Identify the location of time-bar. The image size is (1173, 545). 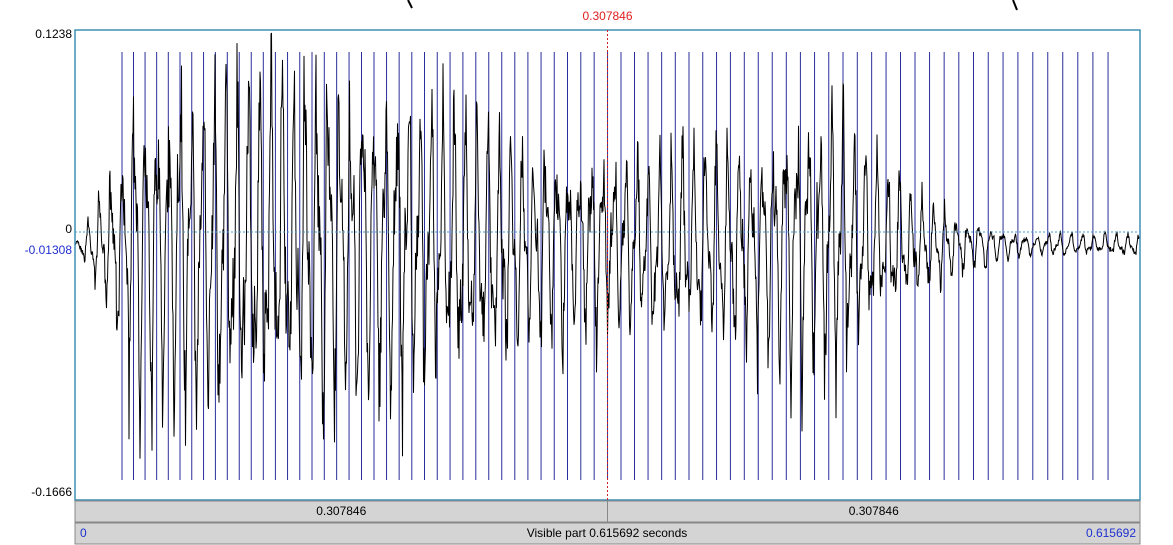
(607, 533).